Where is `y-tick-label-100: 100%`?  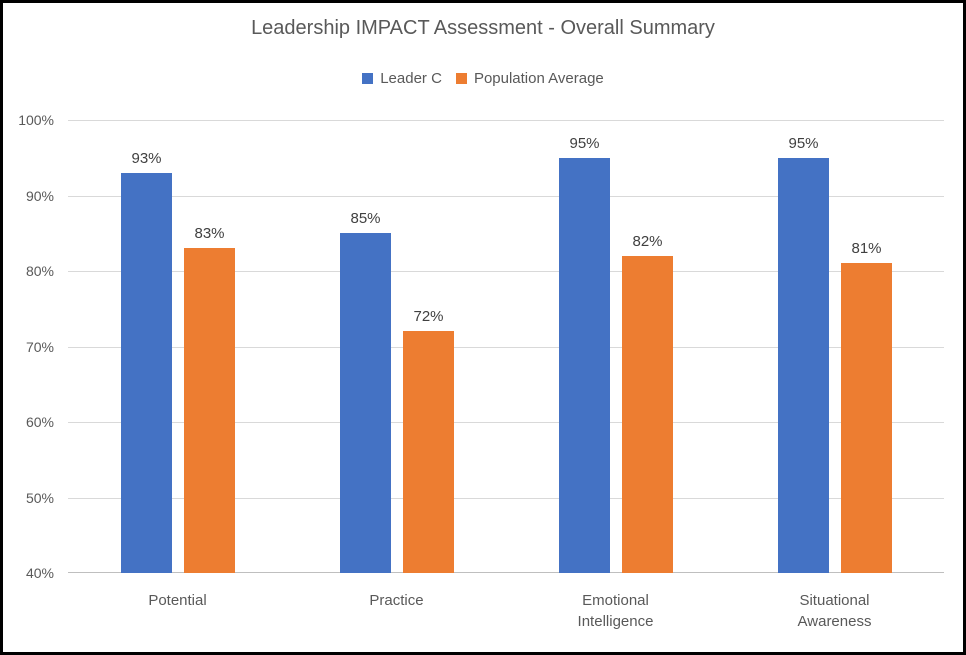 y-tick-label-100: 100% is located at coordinates (36, 120).